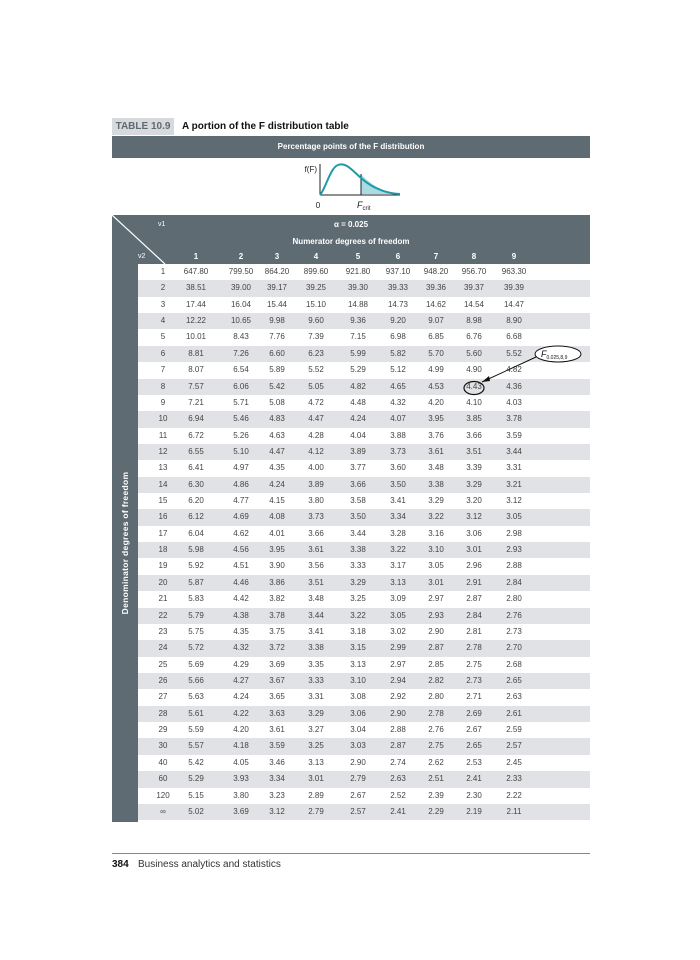 The height and width of the screenshot is (960, 700). What do you see at coordinates (514, 746) in the screenshot?
I see `table-cell: 2.57` at bounding box center [514, 746].